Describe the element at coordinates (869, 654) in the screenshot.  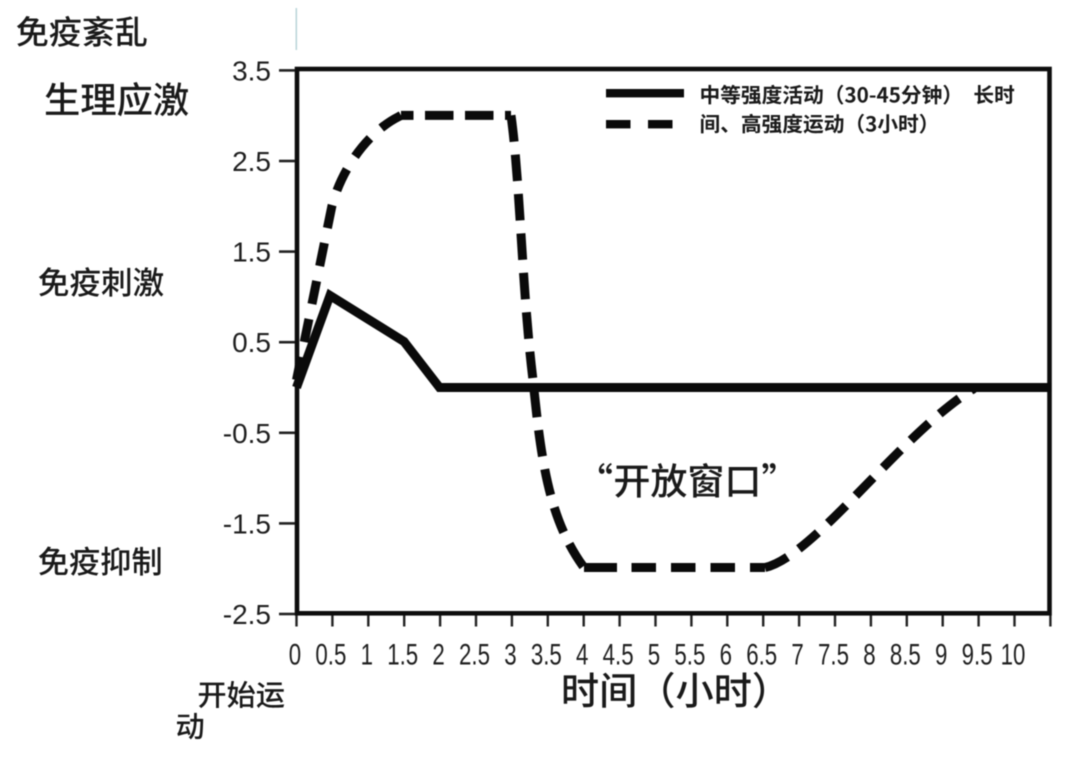
I see `svg-text: 8` at that location.